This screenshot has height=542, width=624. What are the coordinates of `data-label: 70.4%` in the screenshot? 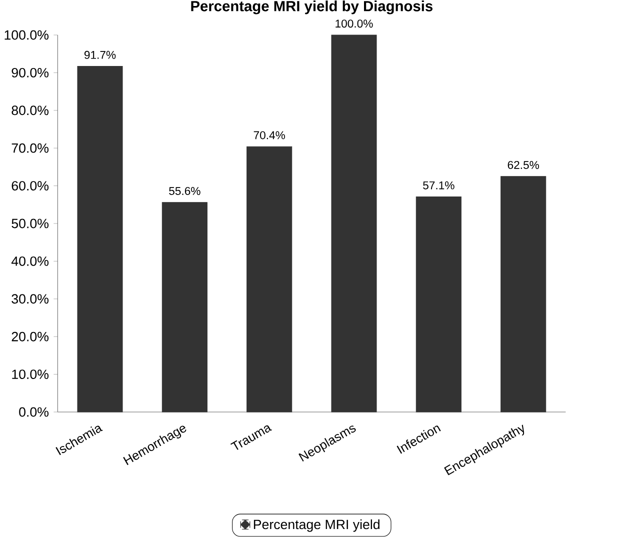 It's located at (270, 135).